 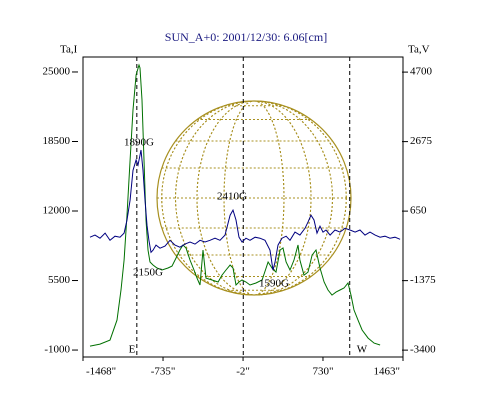 What do you see at coordinates (419, 50) in the screenshot?
I see `y2-axis-label: Ta,V` at bounding box center [419, 50].